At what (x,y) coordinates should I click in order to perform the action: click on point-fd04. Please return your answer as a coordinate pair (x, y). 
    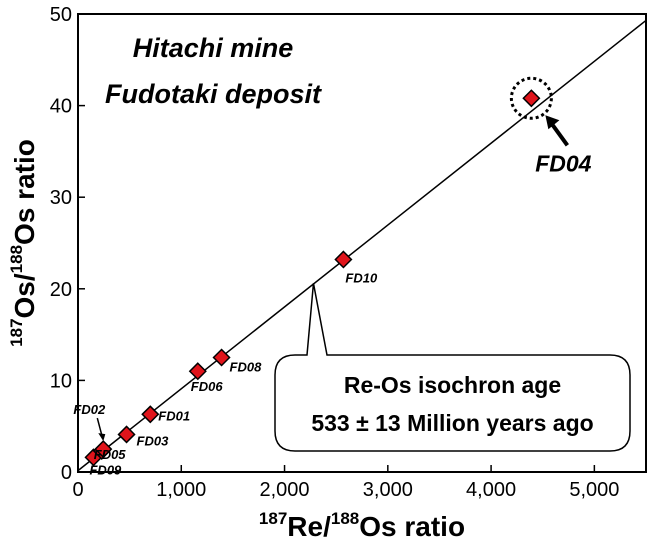
    Looking at the image, I should click on (531, 98).